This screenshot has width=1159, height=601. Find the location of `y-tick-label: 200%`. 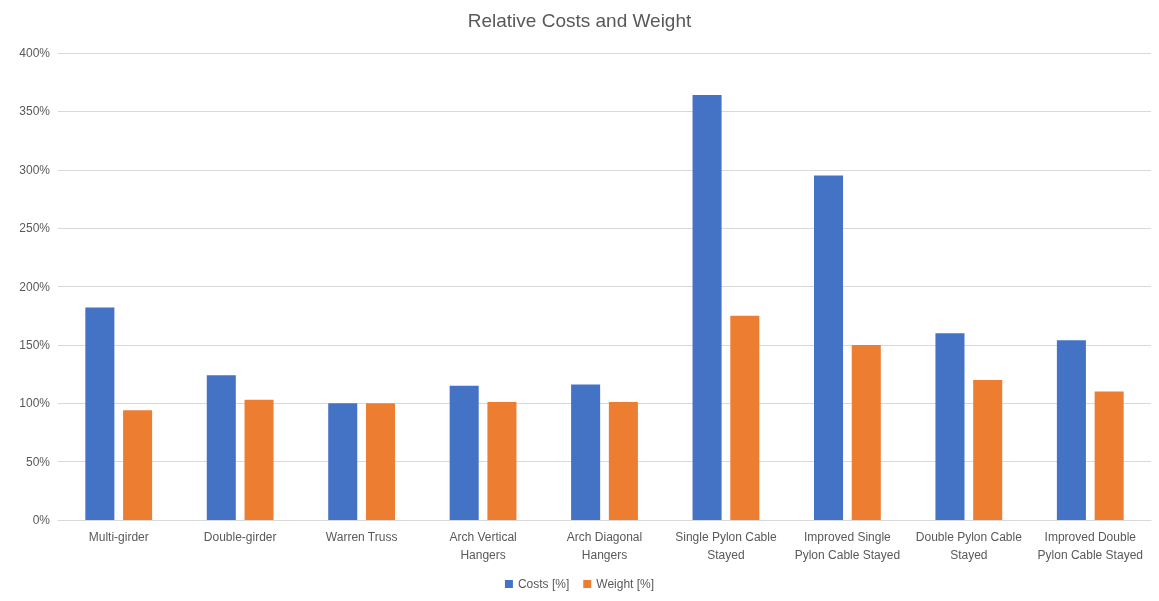

y-tick-label: 200% is located at coordinates (35, 286).